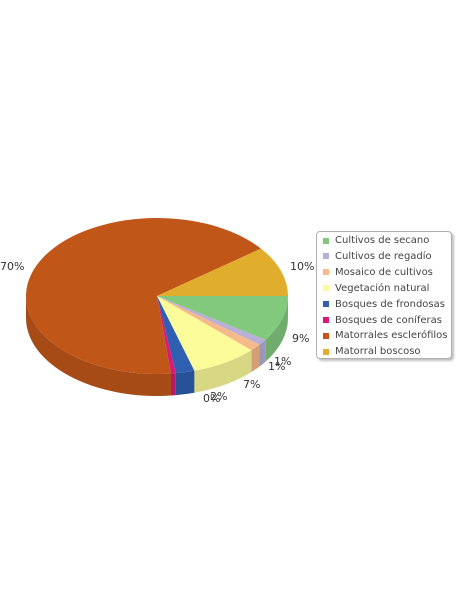 This screenshot has width=460, height=590. What do you see at coordinates (218, 396) in the screenshot?
I see `data-label-4: 2%` at bounding box center [218, 396].